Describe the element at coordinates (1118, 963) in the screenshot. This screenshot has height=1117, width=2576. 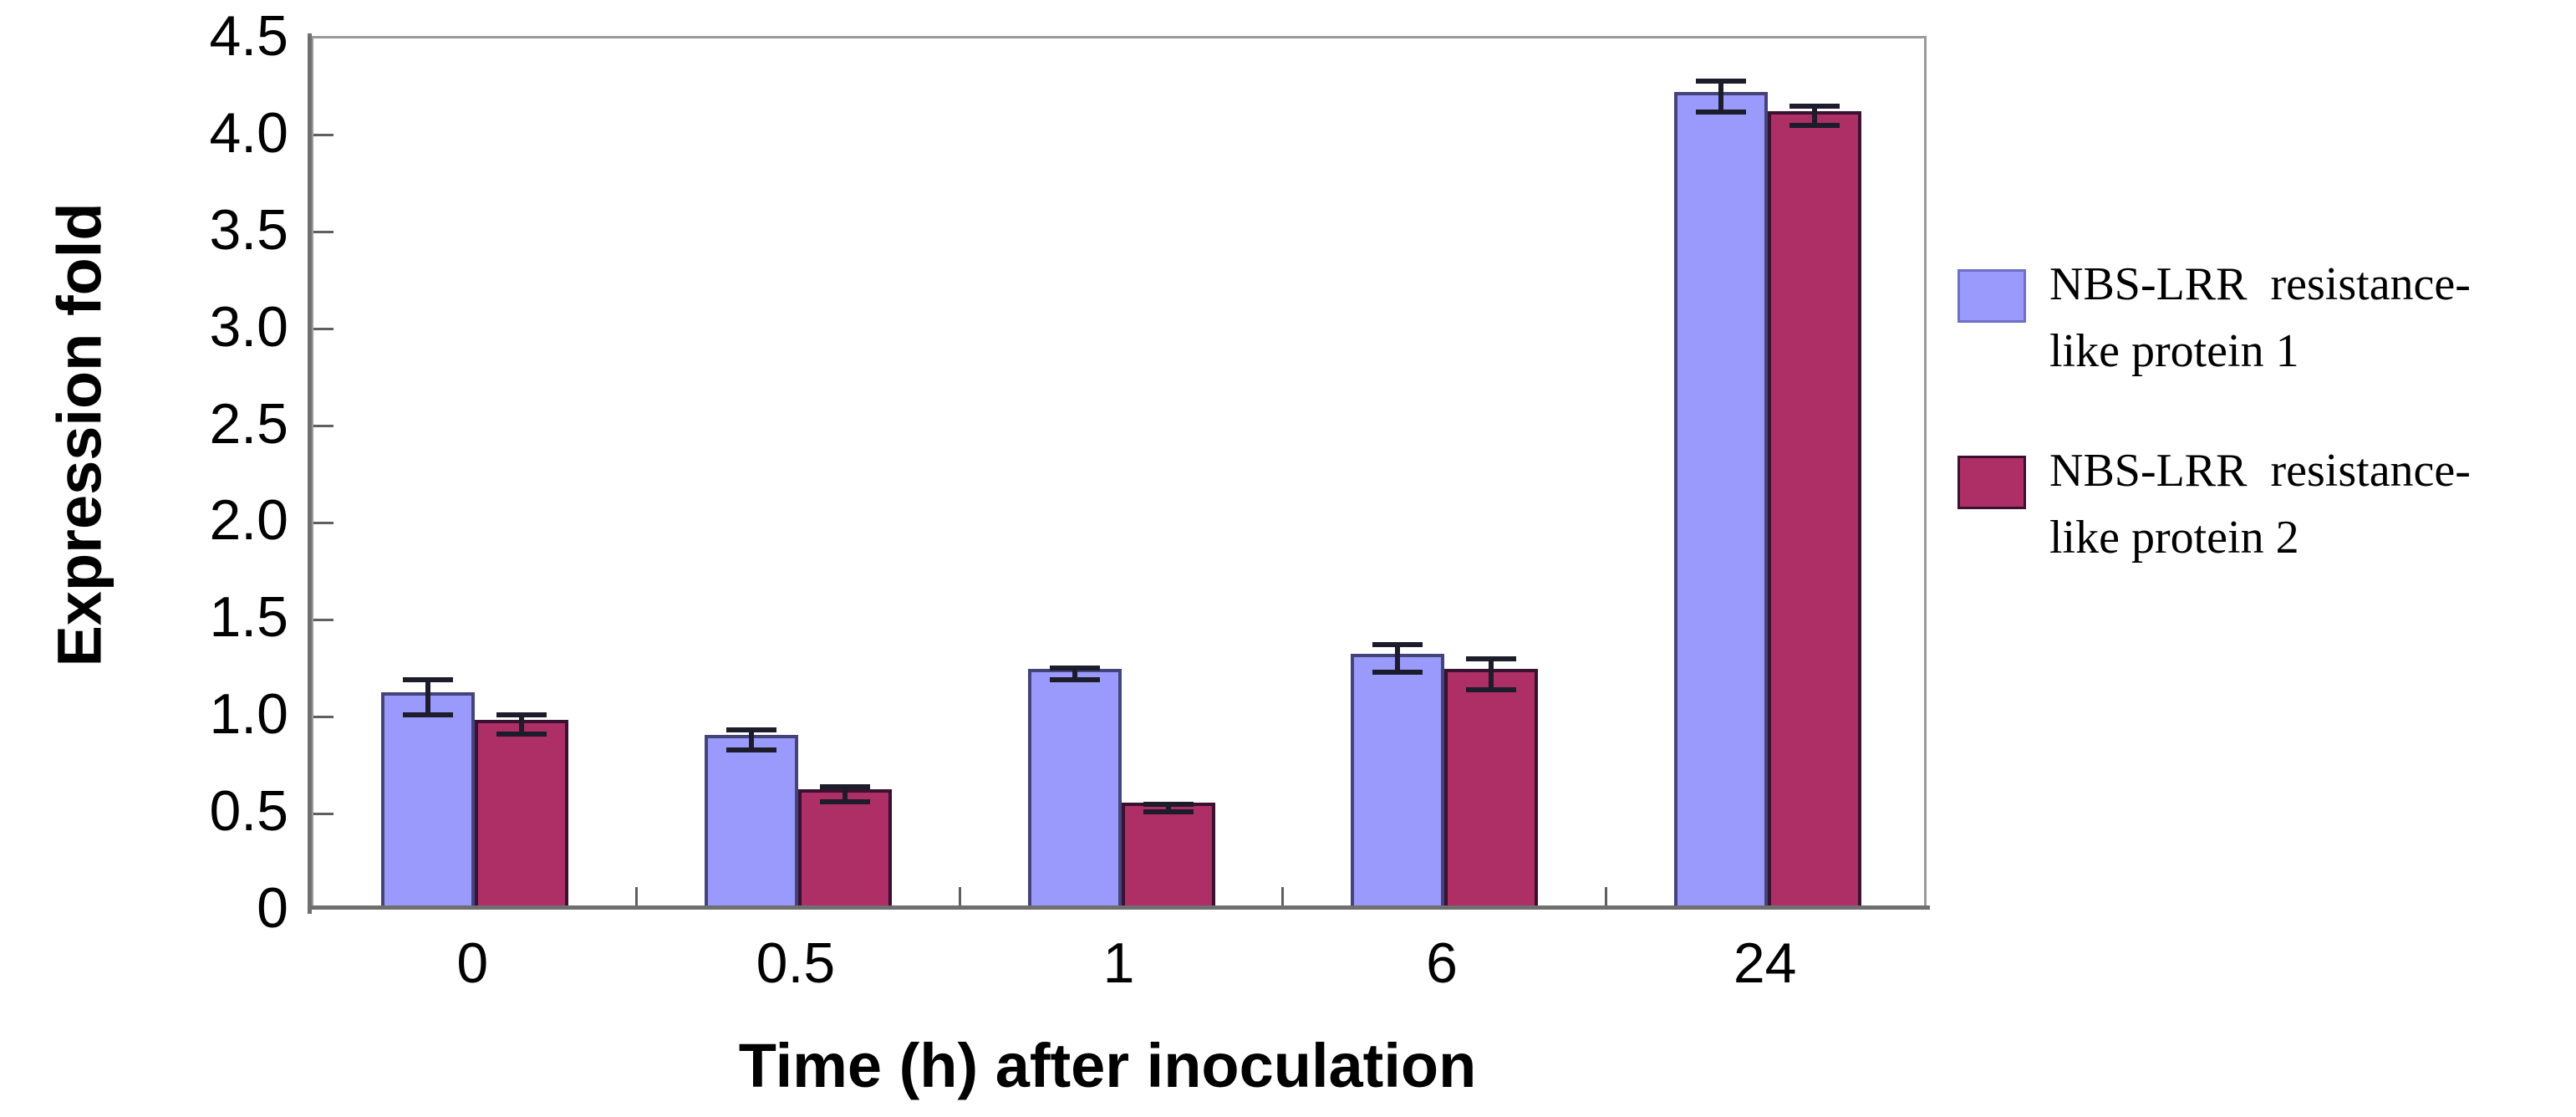
I see `x-tick-label: 1` at that location.